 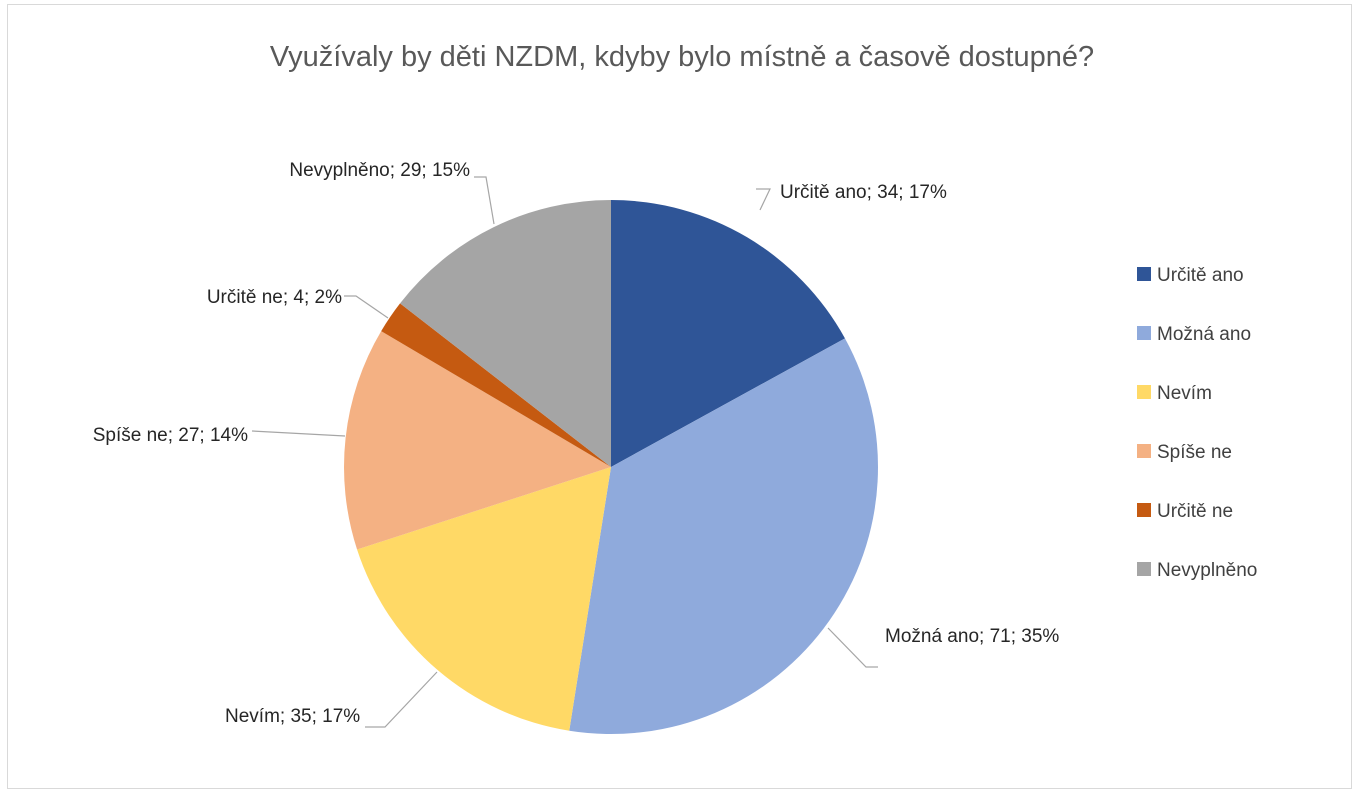 What do you see at coordinates (379, 170) in the screenshot?
I see `data-label-nevyplneno: Nevyplněno; 29; 15%` at bounding box center [379, 170].